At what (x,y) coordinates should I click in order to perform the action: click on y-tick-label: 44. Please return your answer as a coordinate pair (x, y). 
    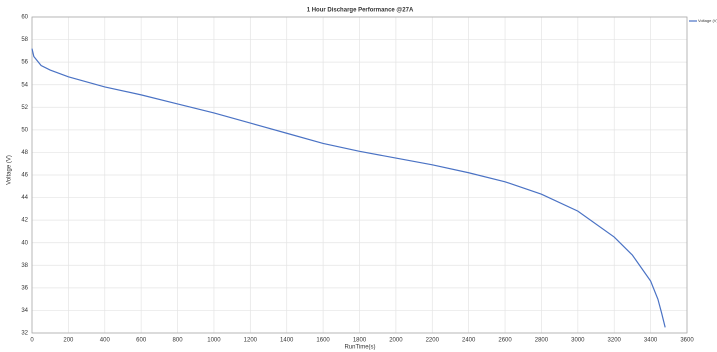
    Looking at the image, I should click on (24, 198).